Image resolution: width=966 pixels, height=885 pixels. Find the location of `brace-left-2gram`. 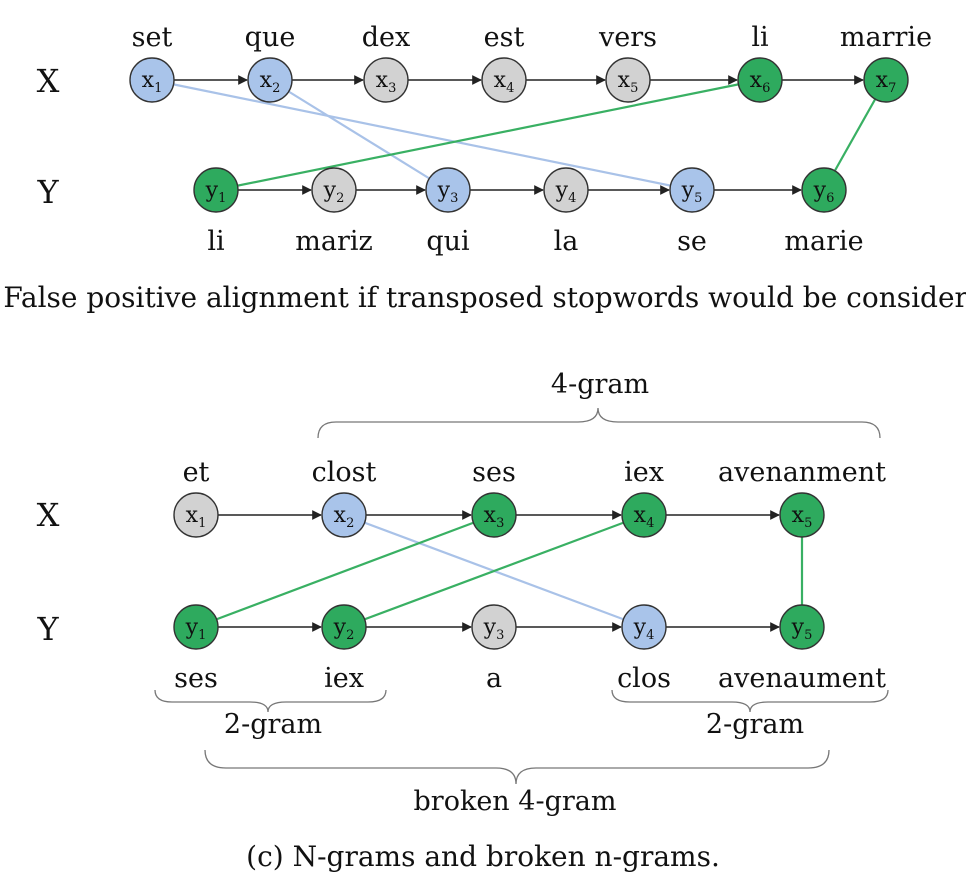

brace-left-2gram is located at coordinates (270, 701).